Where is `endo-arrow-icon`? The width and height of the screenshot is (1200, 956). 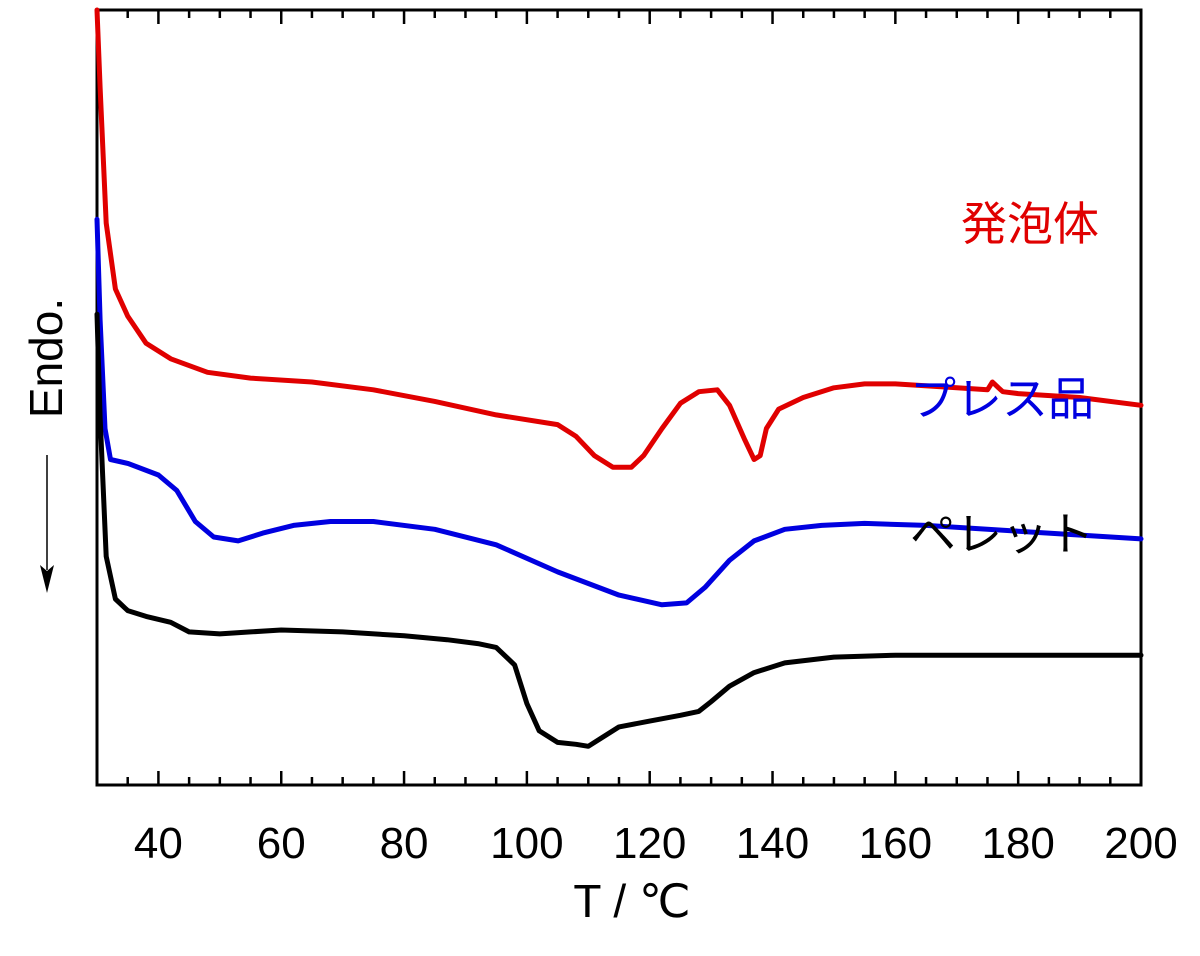 endo-arrow-icon is located at coordinates (47, 524).